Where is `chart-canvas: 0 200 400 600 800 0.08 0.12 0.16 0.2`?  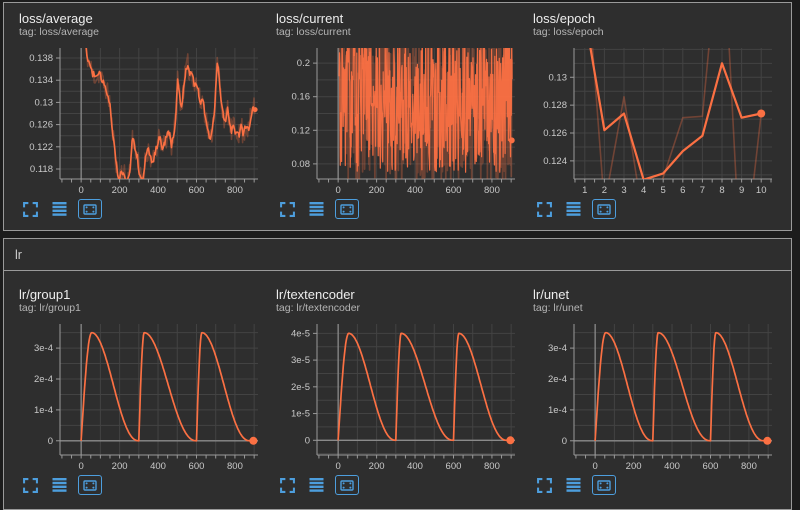 chart-canvas: 0 200 400 600 800 0.08 0.12 0.16 0.2 is located at coordinates (393, 118).